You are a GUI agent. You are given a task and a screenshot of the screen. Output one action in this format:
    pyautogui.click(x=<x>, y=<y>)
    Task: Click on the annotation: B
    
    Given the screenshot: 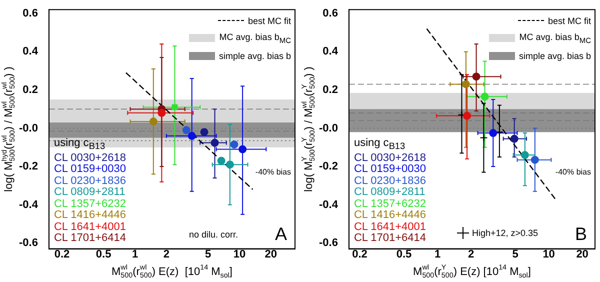 What is the action you would take?
    pyautogui.click(x=581, y=234)
    